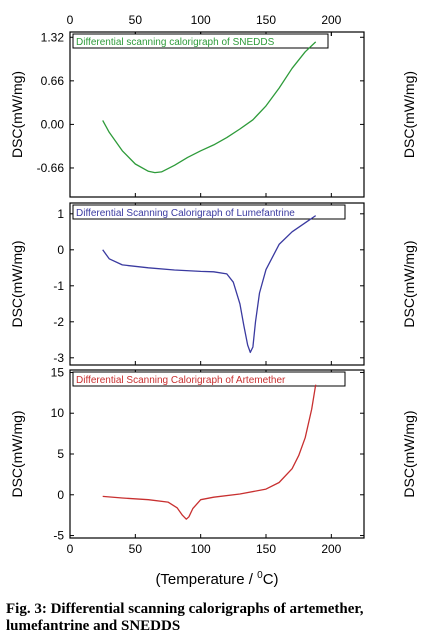  Describe the element at coordinates (60, 454) in the screenshot. I see `y-tick-label: 5` at that location.